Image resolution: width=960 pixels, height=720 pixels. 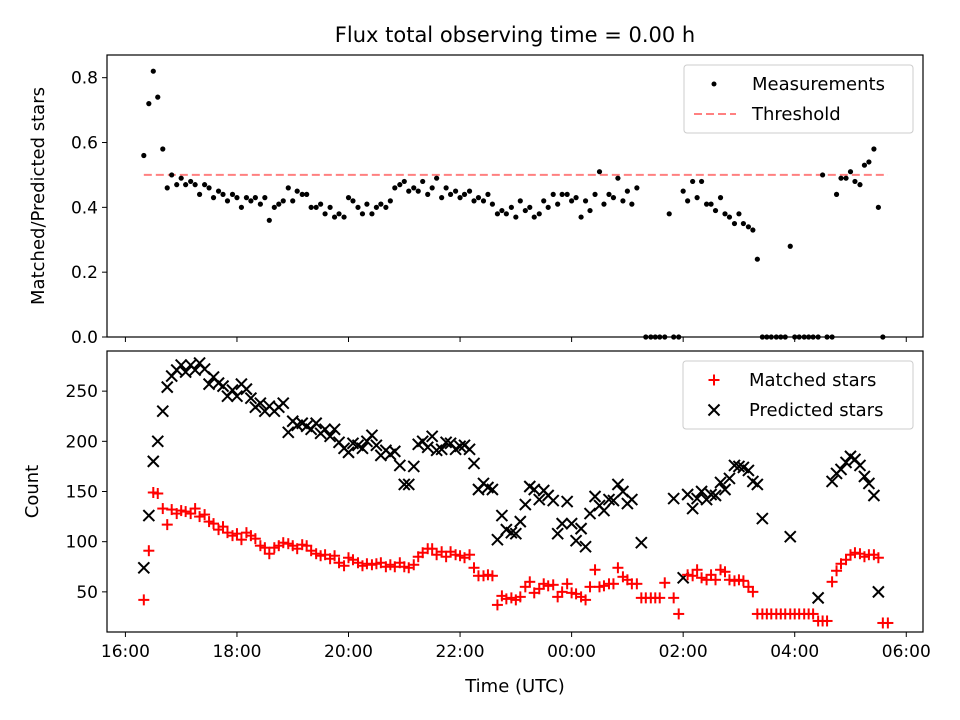 I want to click on top-y-tick-label: 0.0, so click(x=84, y=338).